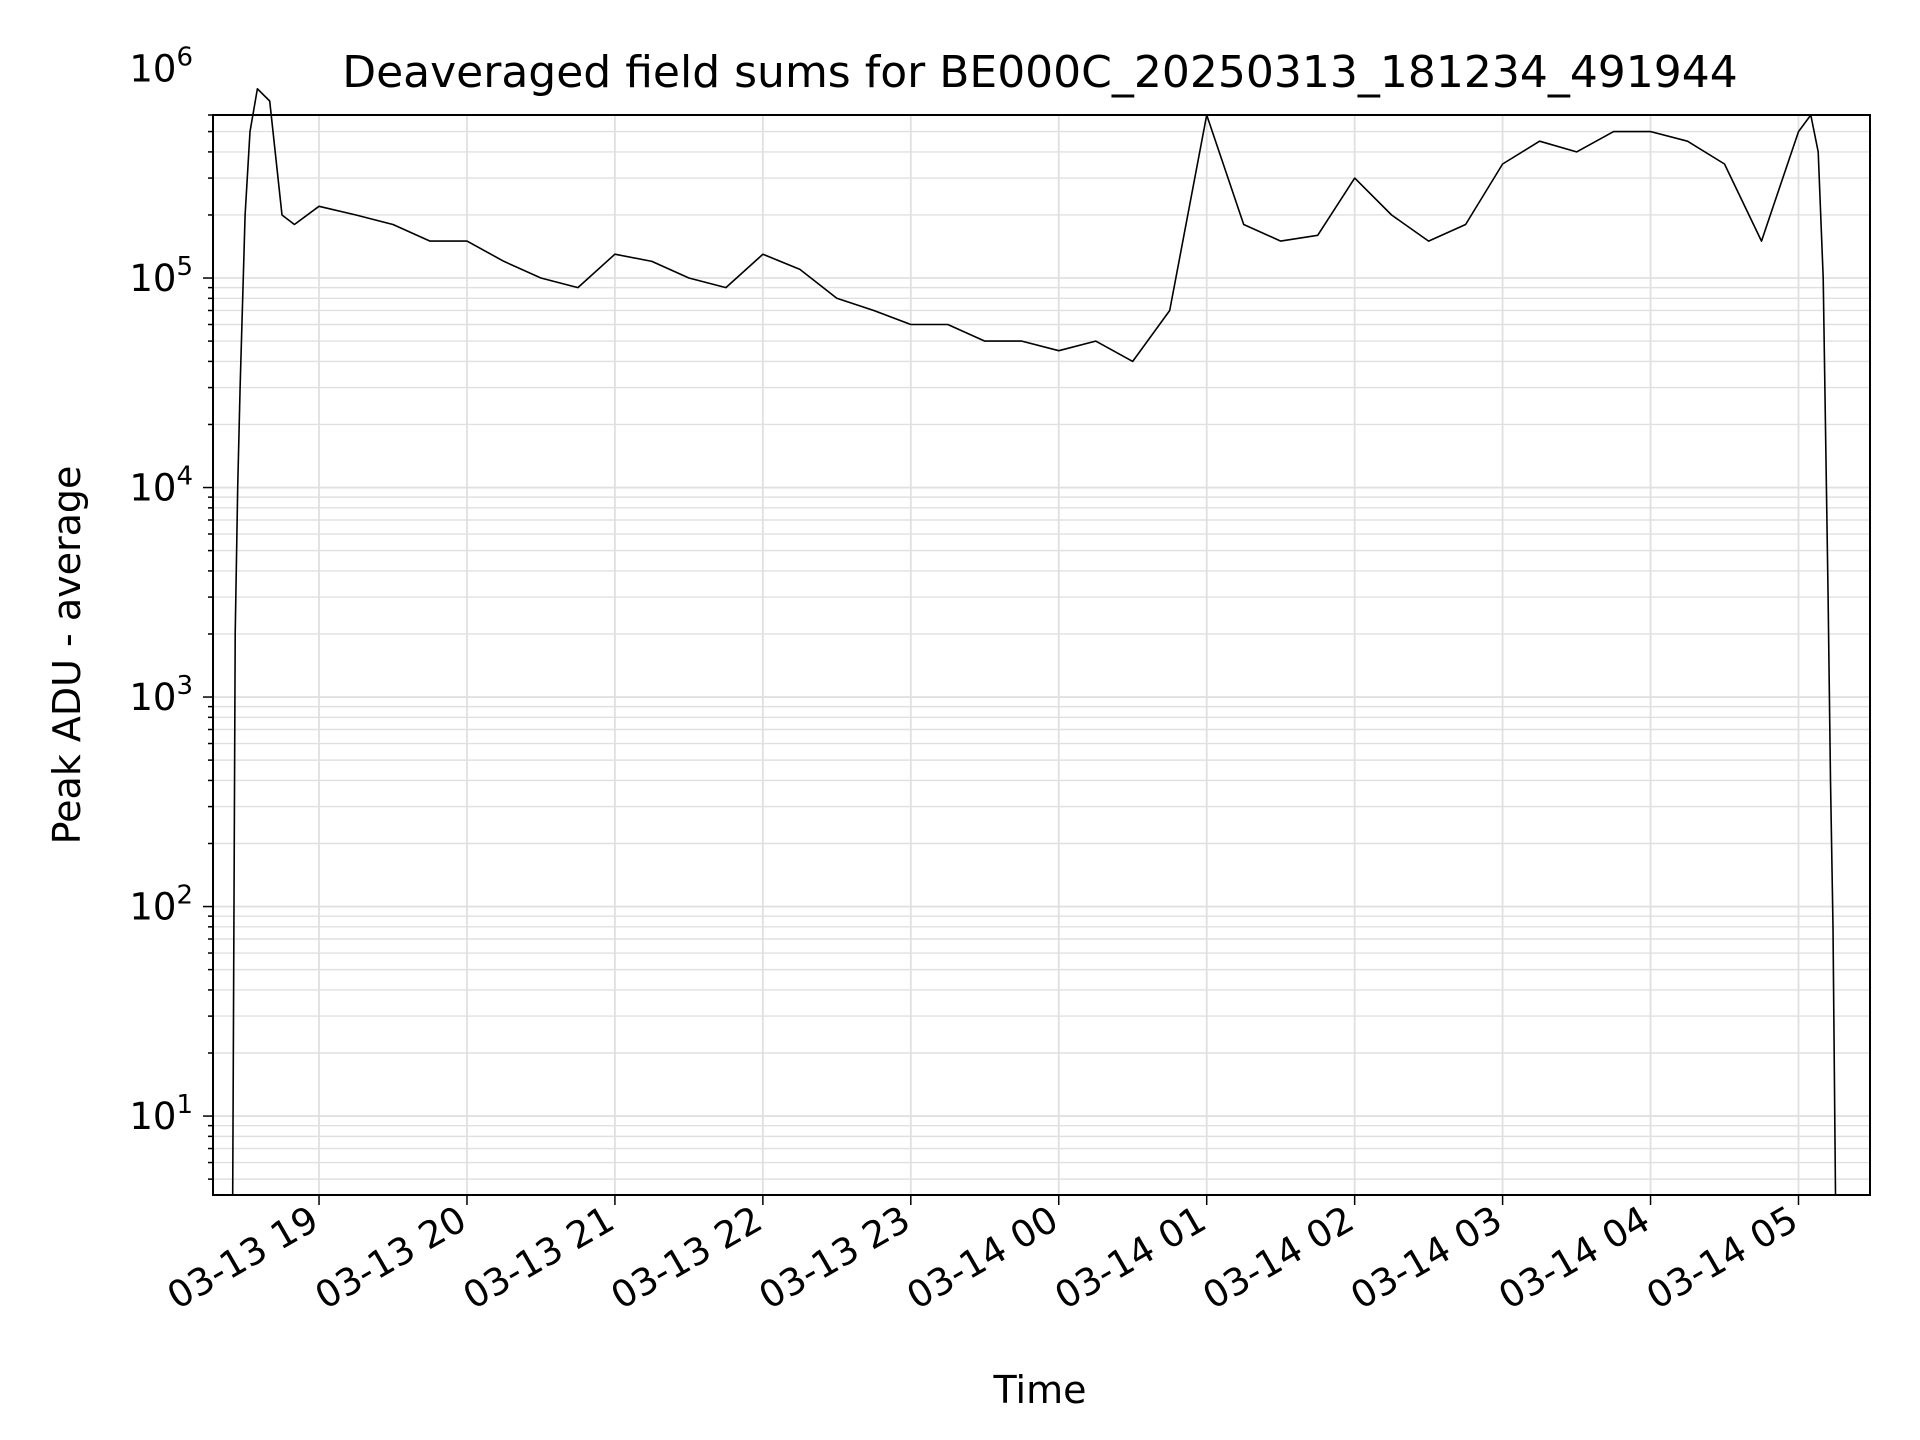 The height and width of the screenshot is (1440, 1920). What do you see at coordinates (161, 276) in the screenshot?
I see `y-tick-label: 105` at bounding box center [161, 276].